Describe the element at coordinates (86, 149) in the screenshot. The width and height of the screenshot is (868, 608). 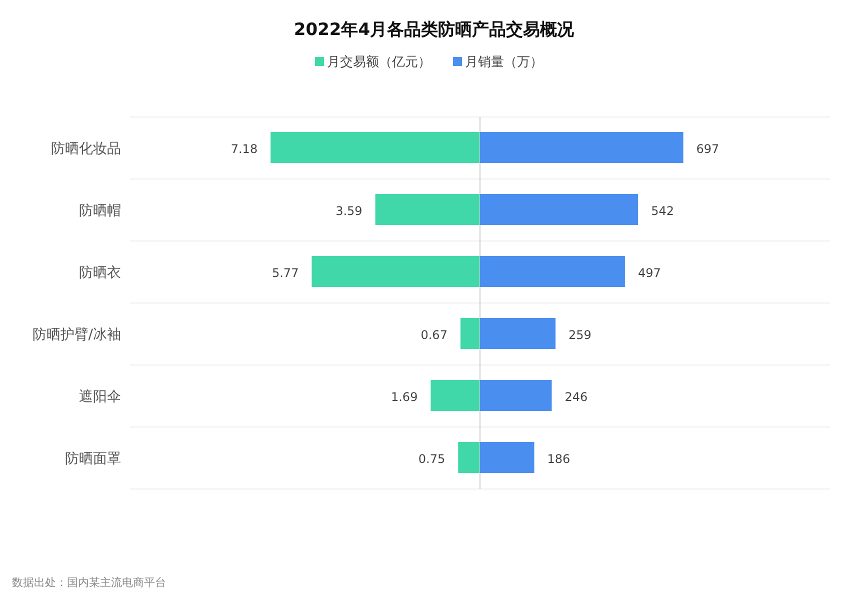
I see `y-tick-label: 防晒化妆品` at that location.